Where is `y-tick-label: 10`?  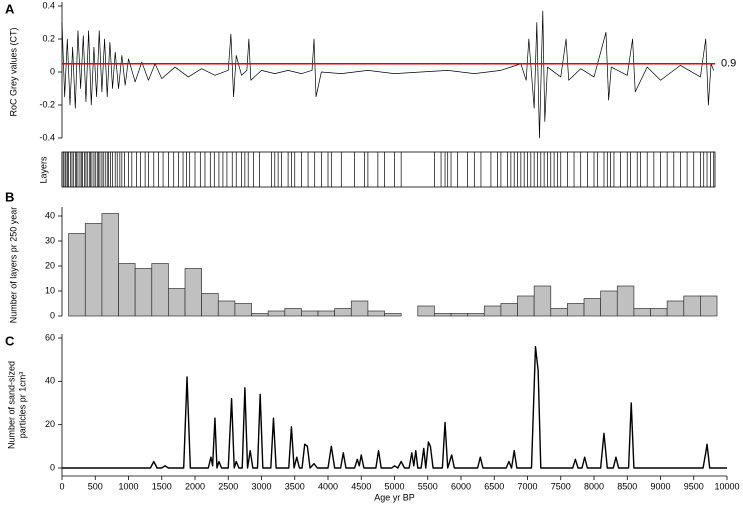 y-tick-label: 10 is located at coordinates (50, 290).